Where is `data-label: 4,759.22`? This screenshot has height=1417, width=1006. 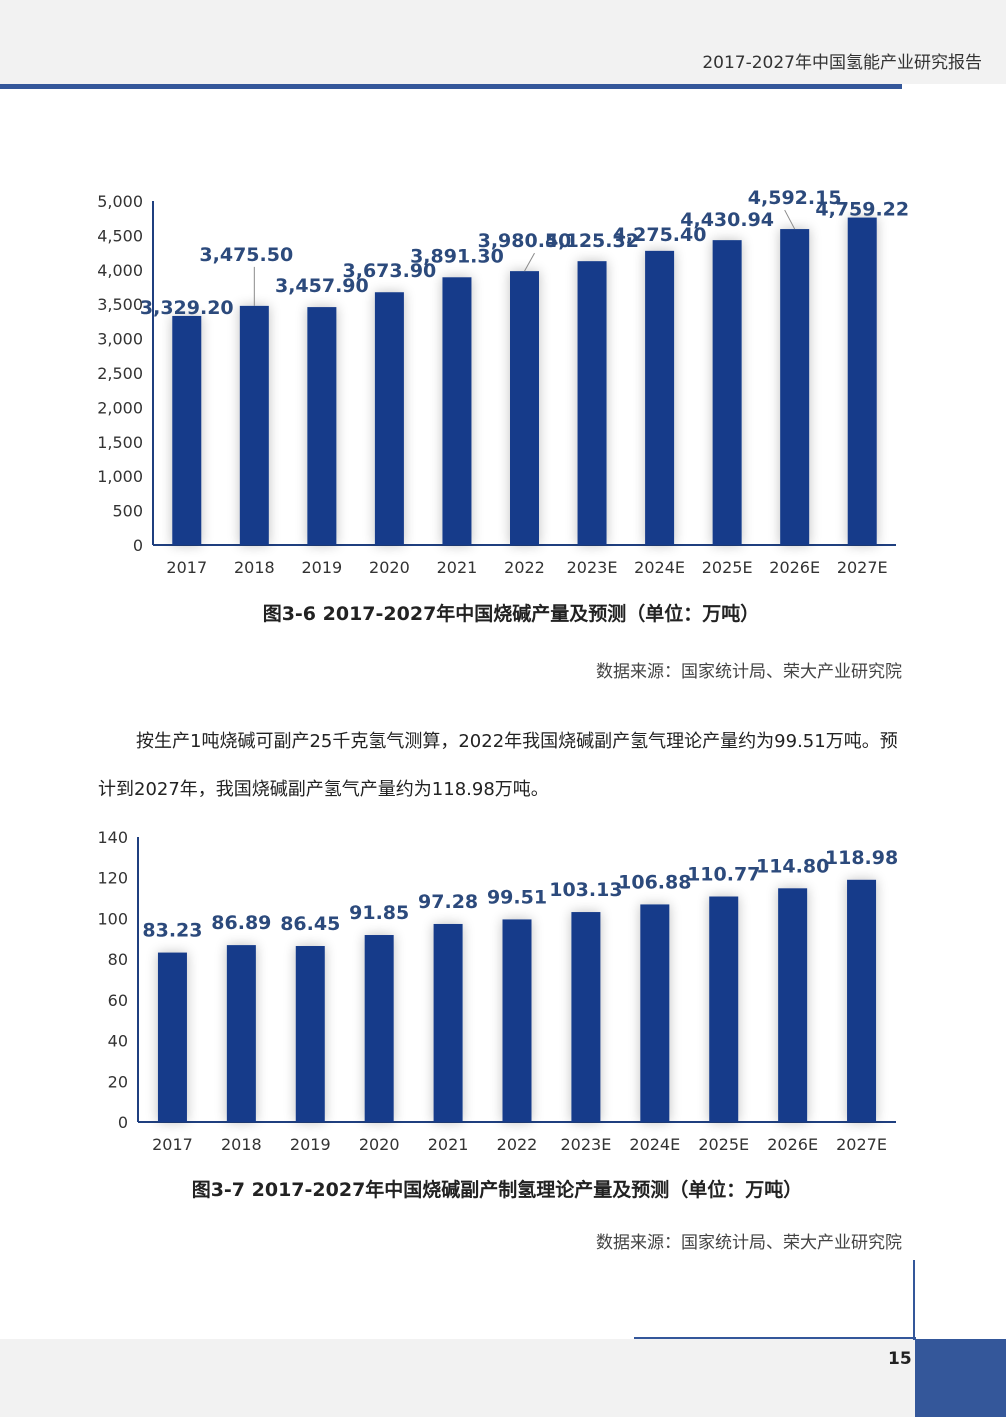 data-label: 4,759.22 is located at coordinates (862, 210).